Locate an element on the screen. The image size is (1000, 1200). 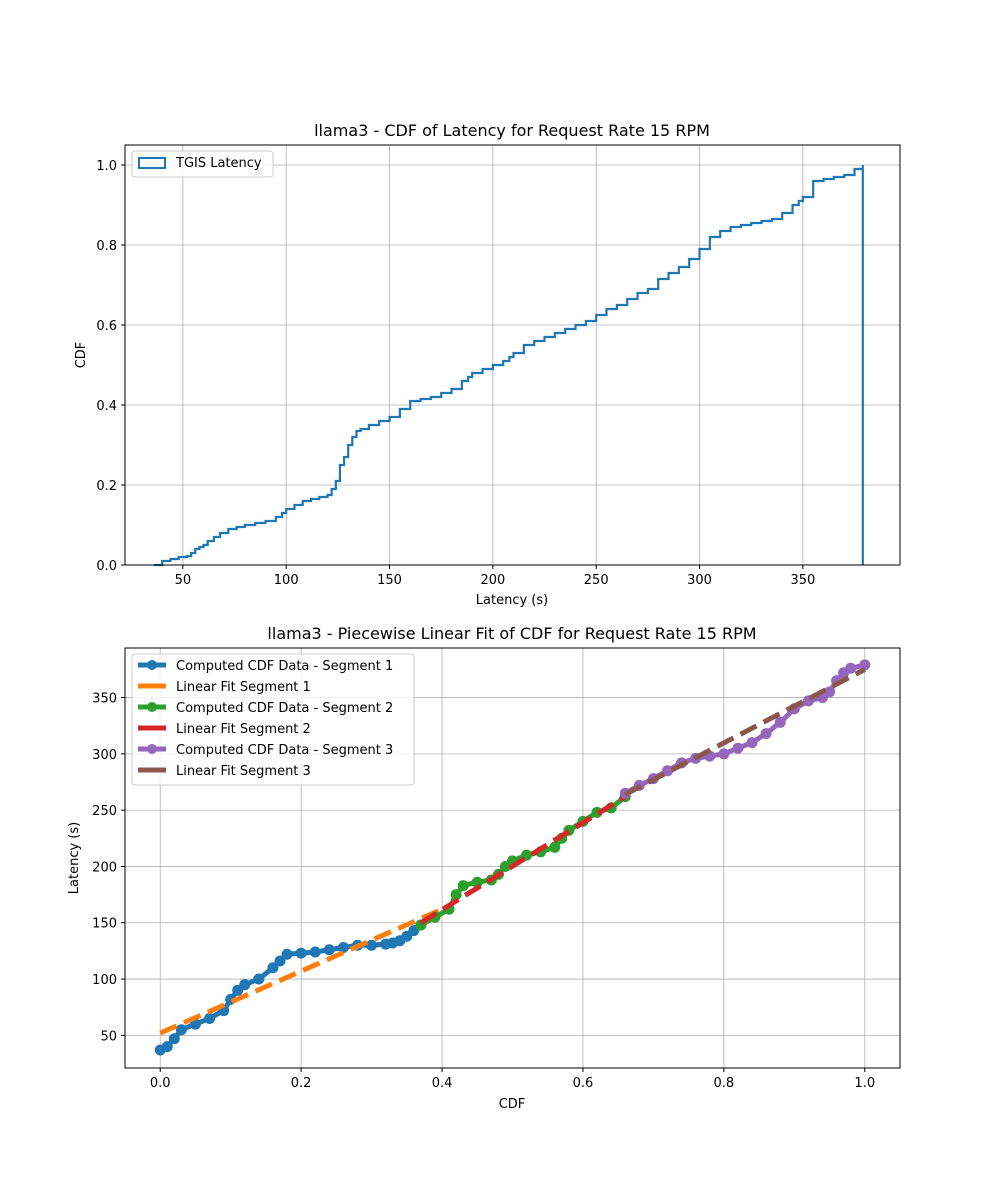
legend-swatch-tgis-latency is located at coordinates (152, 163).